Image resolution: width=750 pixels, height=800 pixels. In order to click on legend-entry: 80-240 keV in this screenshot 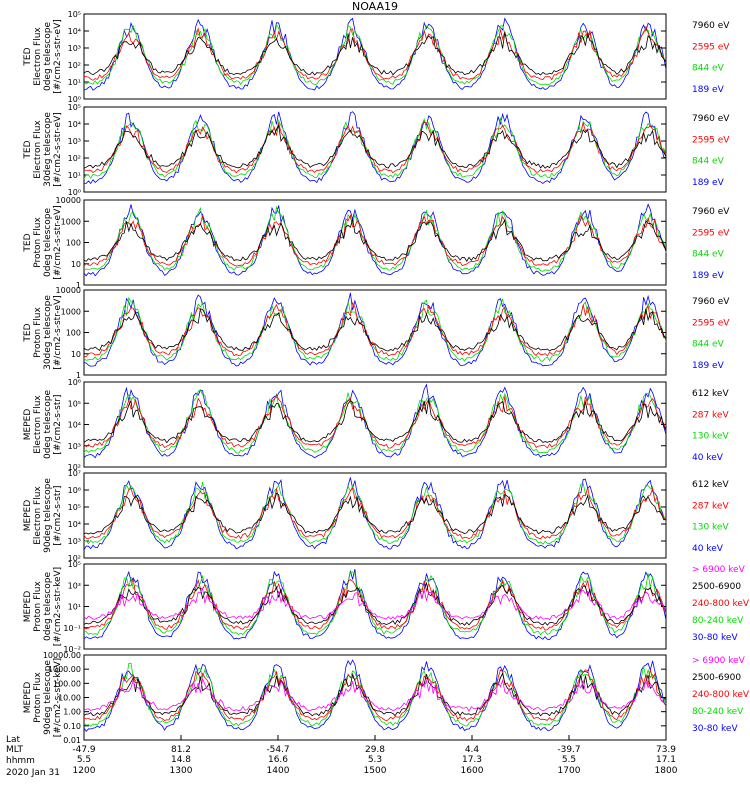, I will do `click(718, 712)`.